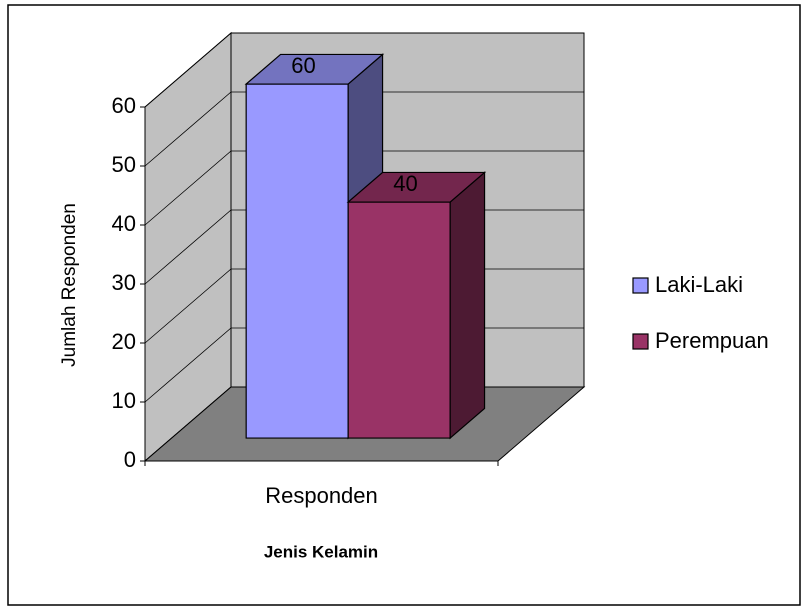 The width and height of the screenshot is (807, 613). I want to click on bar-side, so click(467, 305).